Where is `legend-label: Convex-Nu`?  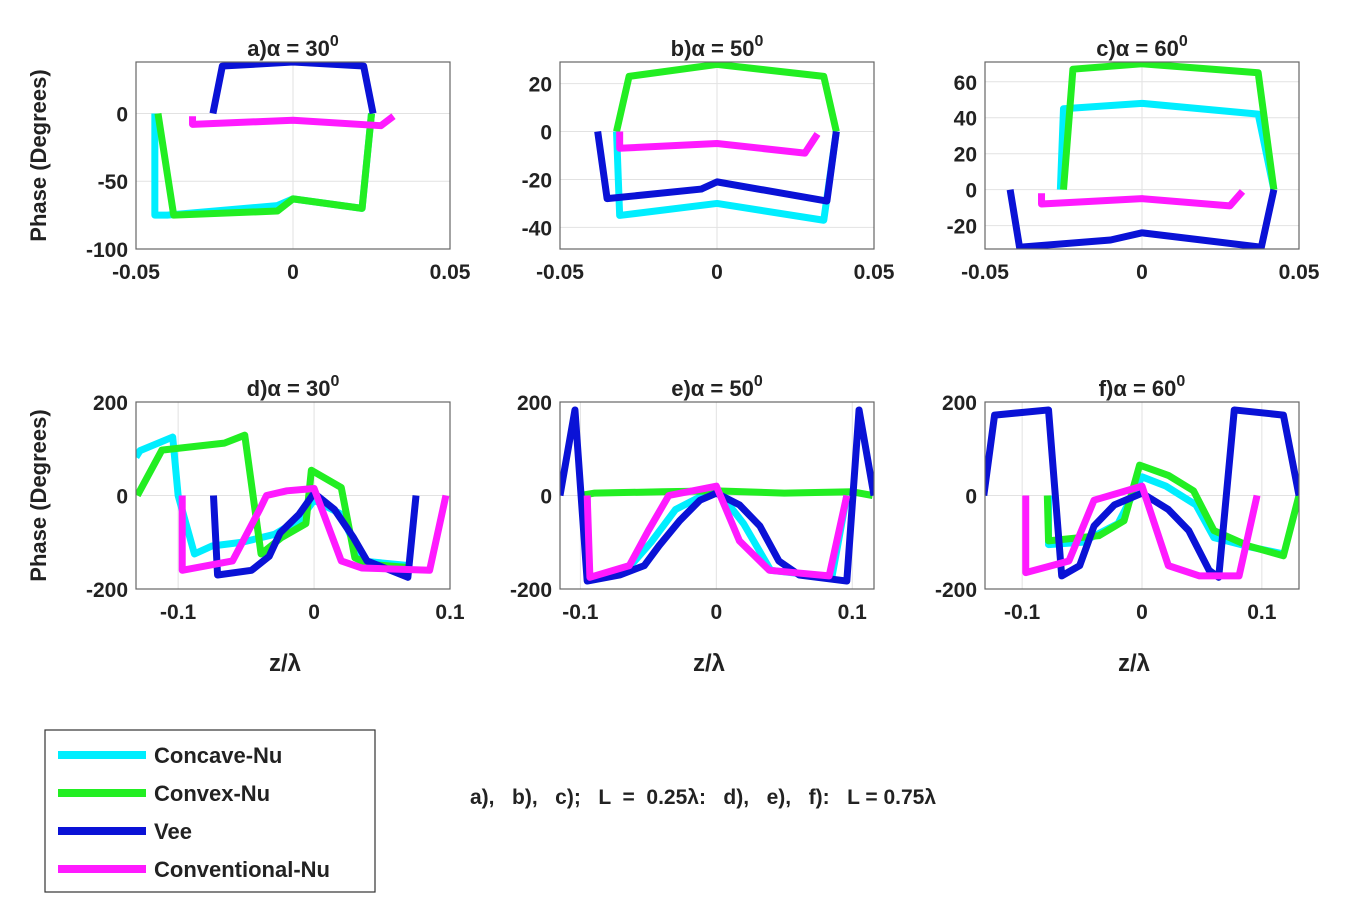
legend-label: Convex-Nu is located at coordinates (212, 793).